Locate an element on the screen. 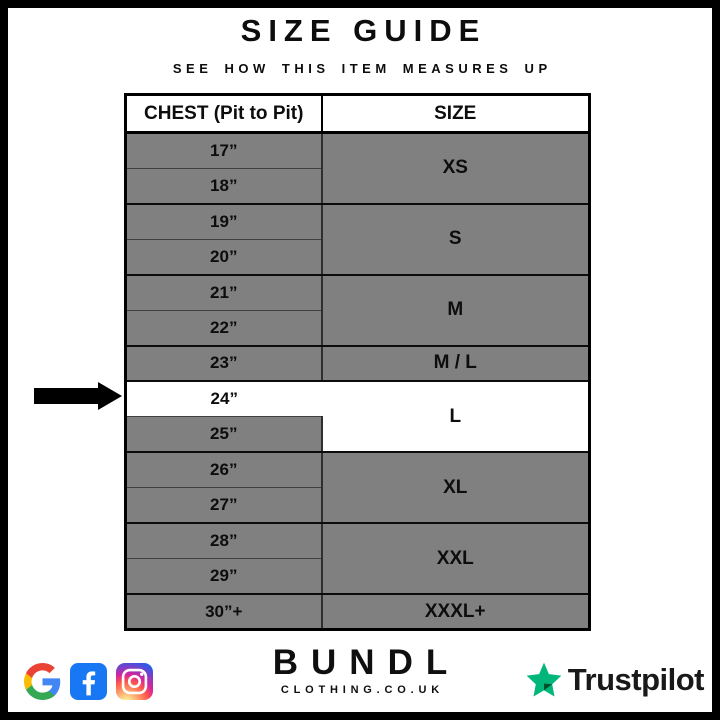 This screenshot has width=720, height=720. chest-cell: 21” is located at coordinates (224, 292).